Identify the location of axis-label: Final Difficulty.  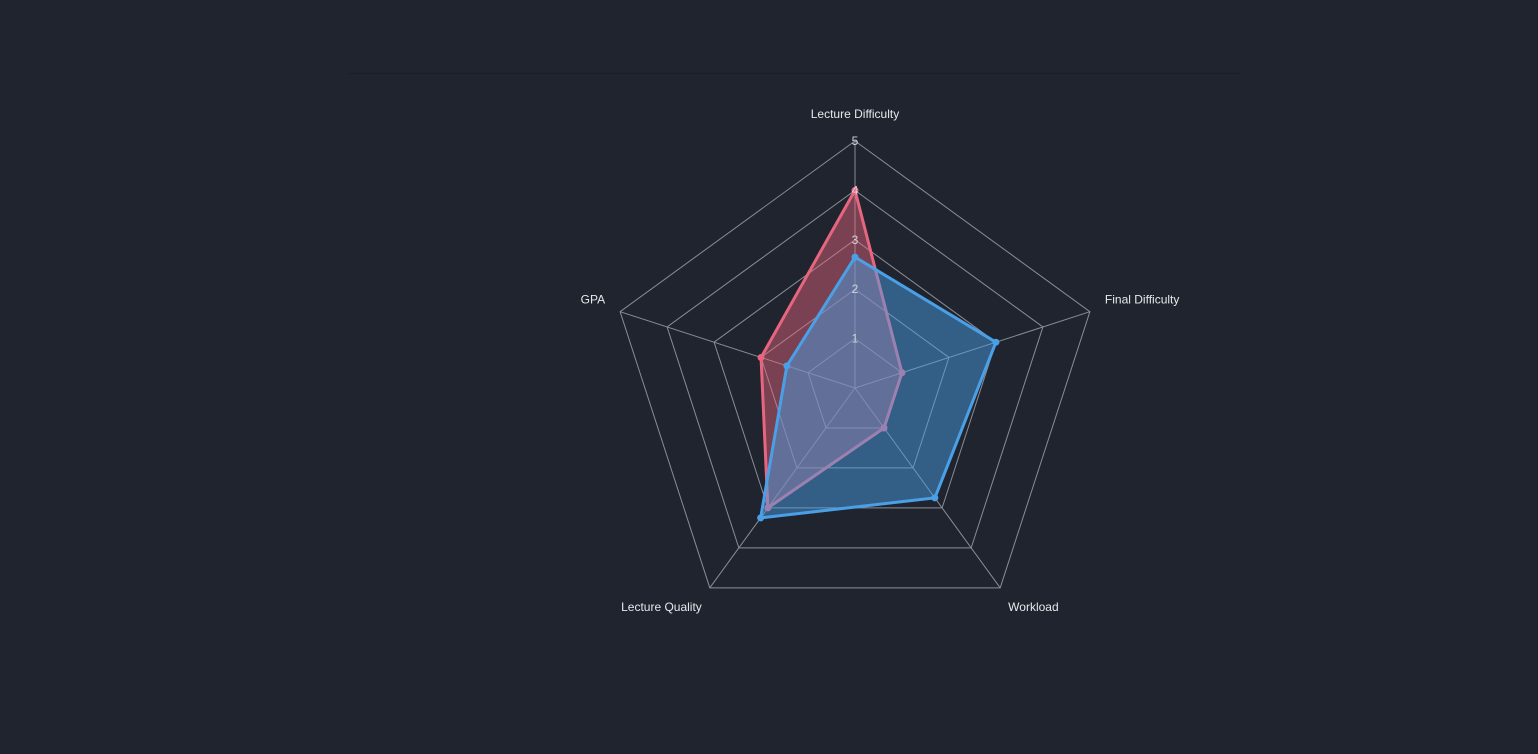
(1142, 300).